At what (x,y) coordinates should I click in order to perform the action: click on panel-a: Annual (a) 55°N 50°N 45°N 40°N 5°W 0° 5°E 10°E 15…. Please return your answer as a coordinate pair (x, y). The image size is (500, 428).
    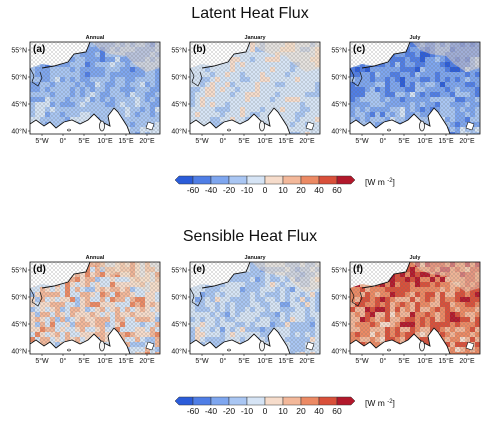
    Looking at the image, I should click on (86, 90).